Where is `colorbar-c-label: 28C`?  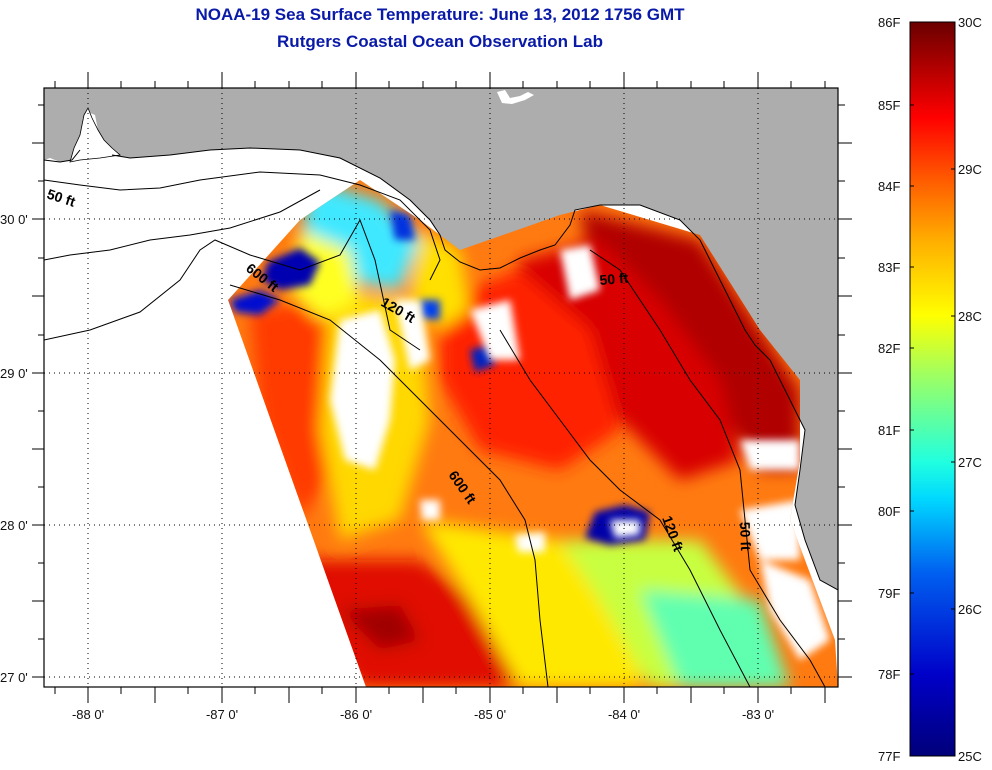 colorbar-c-label: 28C is located at coordinates (970, 316).